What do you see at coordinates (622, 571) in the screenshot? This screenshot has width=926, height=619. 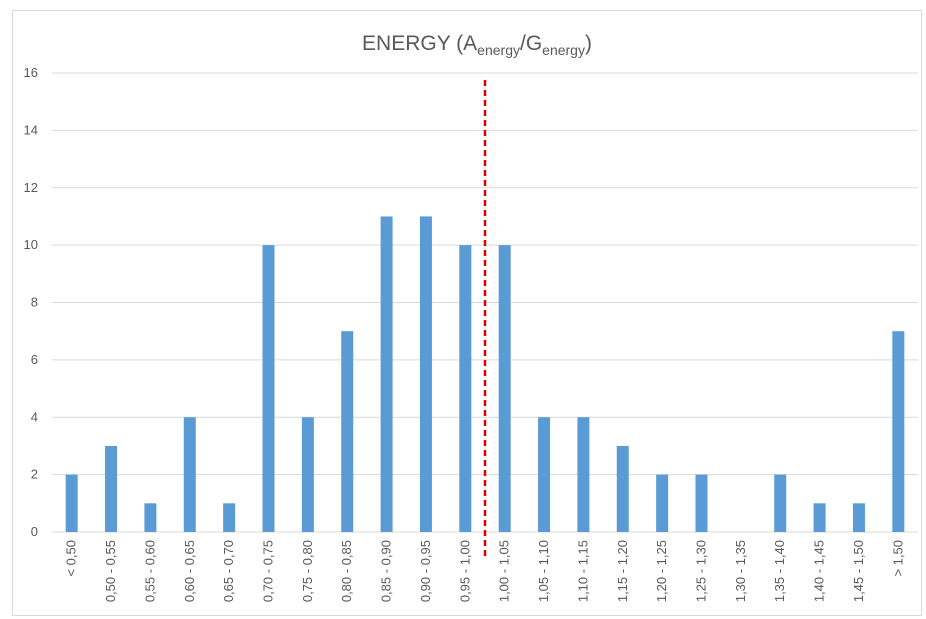 I see `x-tick-label: 1,15 - 1,20` at bounding box center [622, 571].